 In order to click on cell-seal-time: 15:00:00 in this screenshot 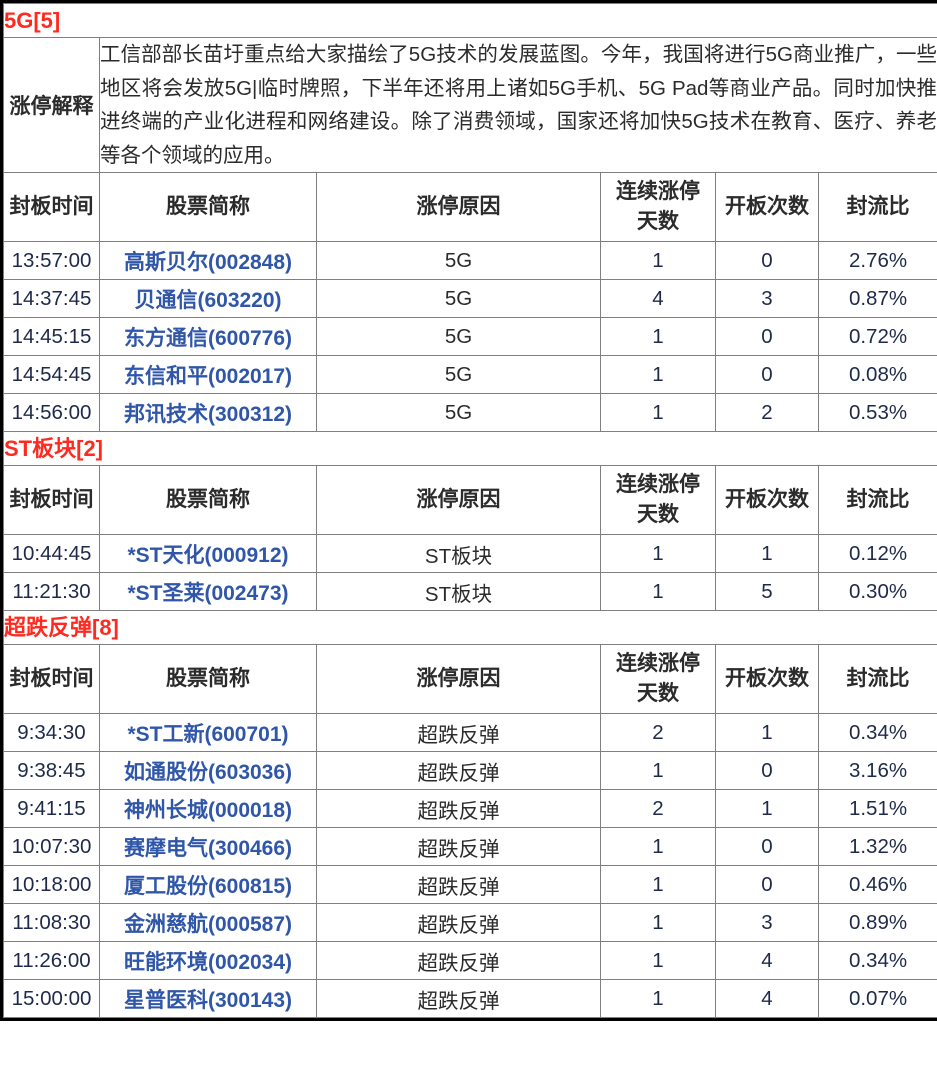, I will do `click(51, 998)`.